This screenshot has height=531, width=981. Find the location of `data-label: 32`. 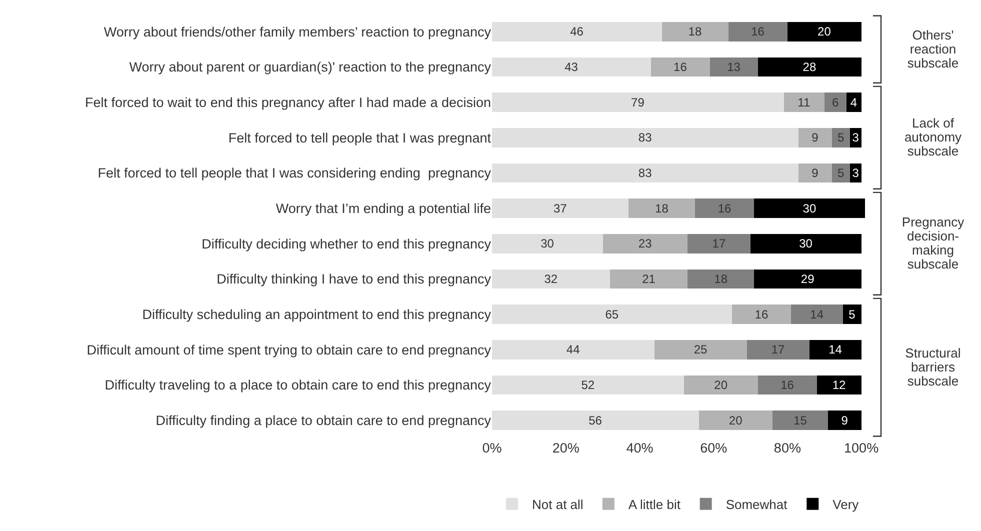

data-label: 32 is located at coordinates (551, 279).